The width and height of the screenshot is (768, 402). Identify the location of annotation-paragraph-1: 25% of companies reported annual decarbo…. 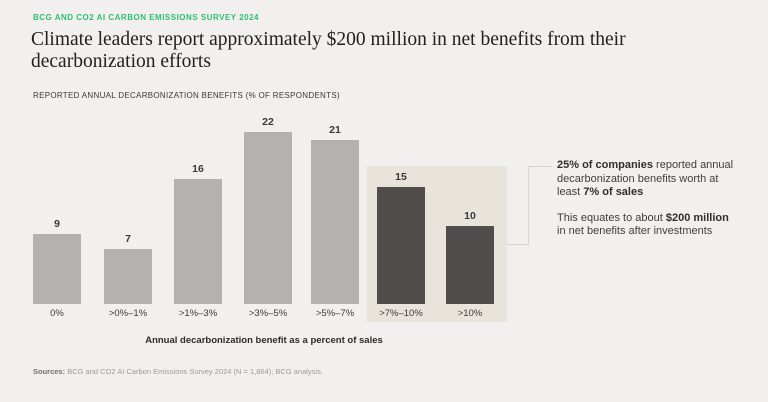
(646, 179).